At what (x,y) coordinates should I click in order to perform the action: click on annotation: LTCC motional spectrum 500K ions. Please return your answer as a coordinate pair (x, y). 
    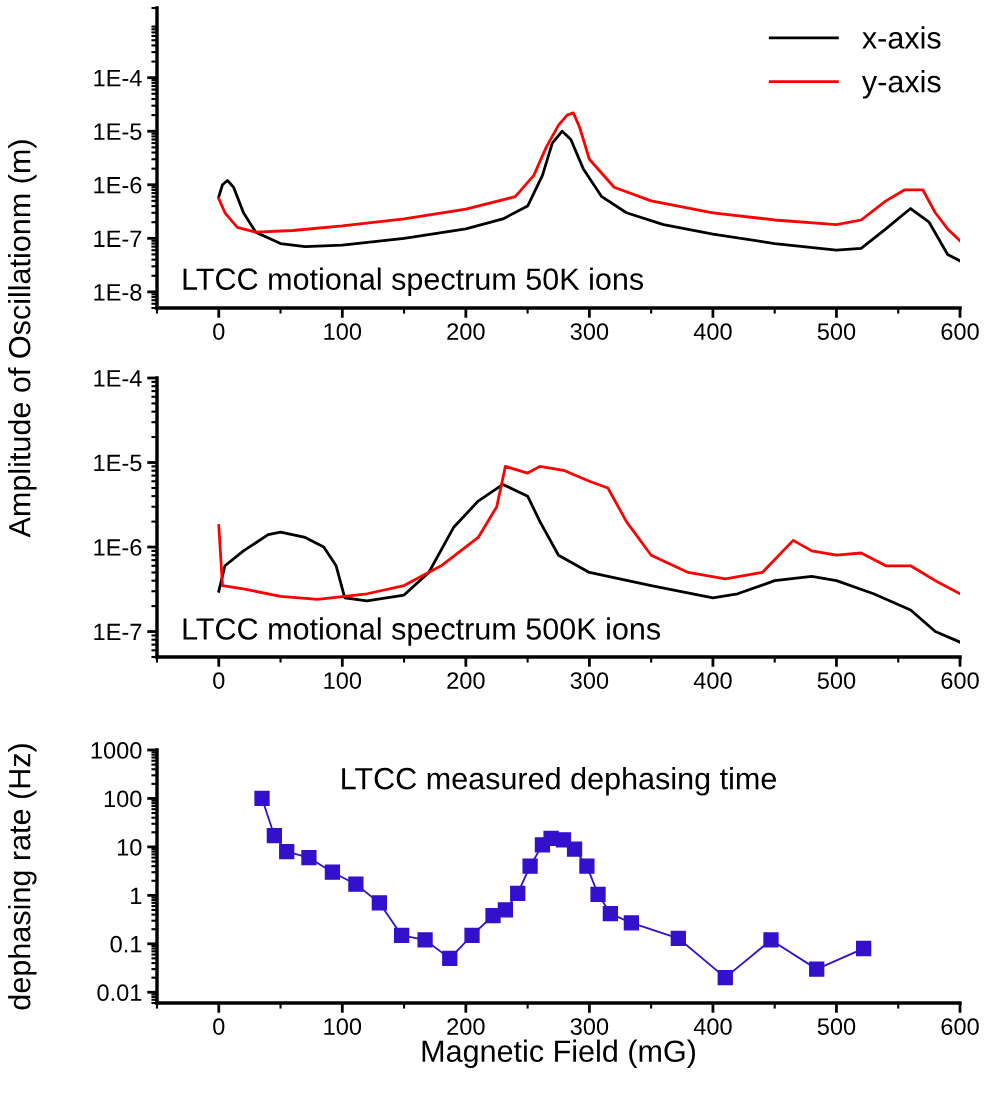
    Looking at the image, I should click on (422, 631).